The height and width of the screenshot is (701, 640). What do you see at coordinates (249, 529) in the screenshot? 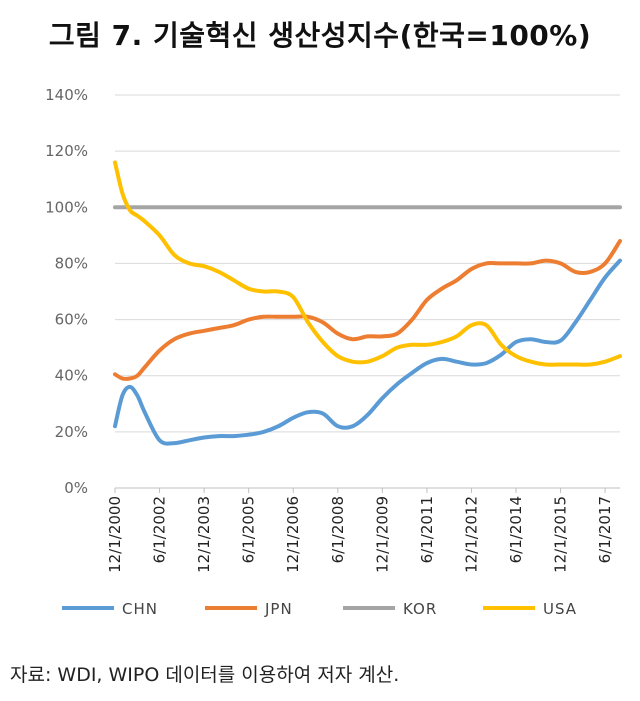
I see `x-tick-label: 6/1/2005` at bounding box center [249, 529].